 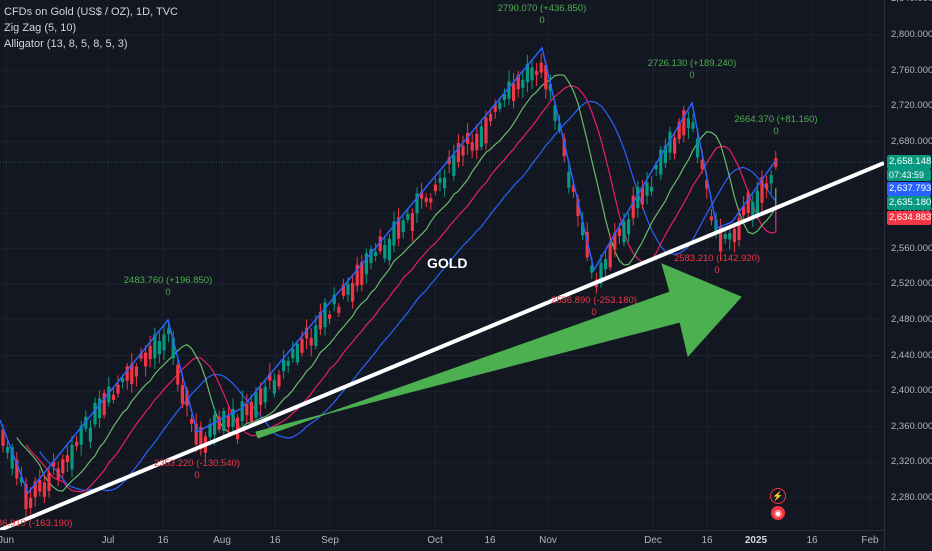 I want to click on zigzag-indicator-label: Zig Zag (5, 10), so click(x=40, y=28).